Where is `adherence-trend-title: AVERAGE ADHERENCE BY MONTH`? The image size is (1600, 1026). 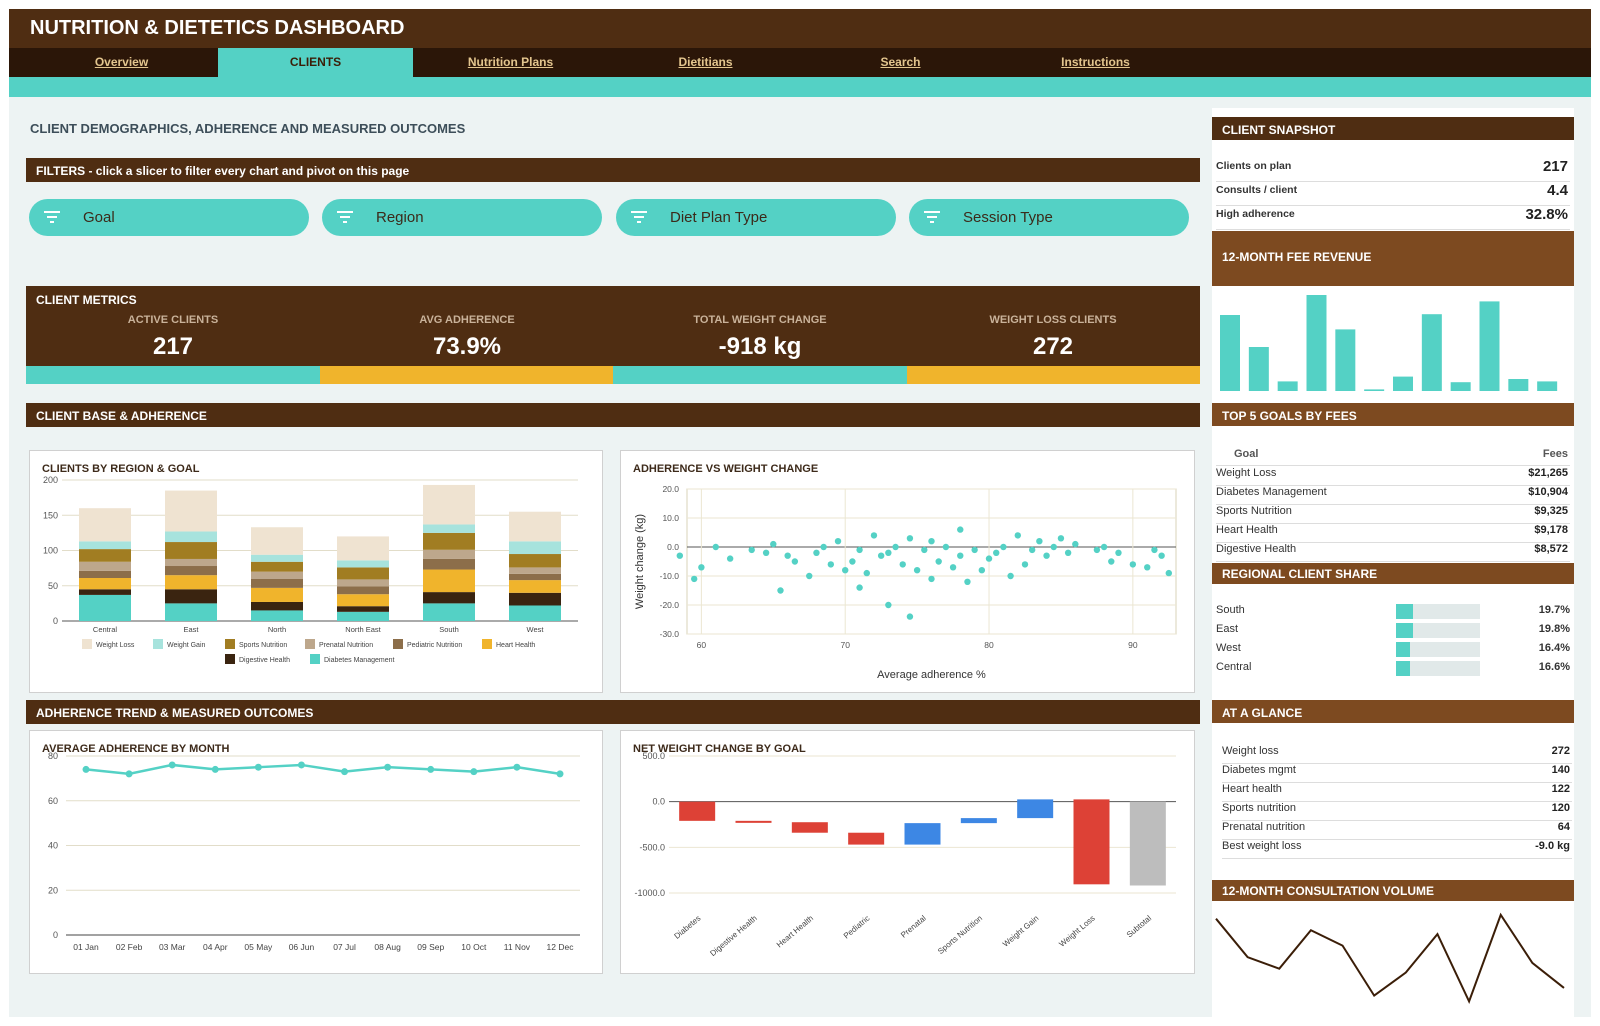
adherence-trend-title: AVERAGE ADHERENCE BY MONTH is located at coordinates (136, 749).